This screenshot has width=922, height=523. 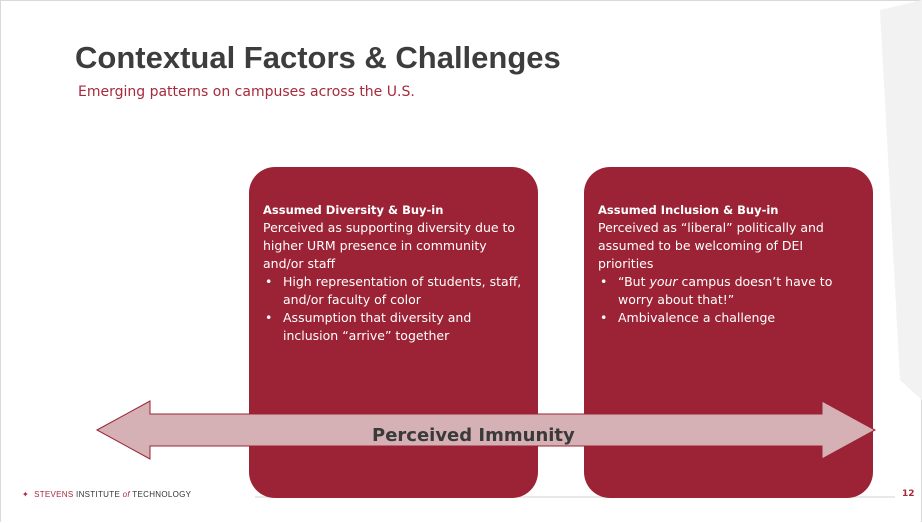 What do you see at coordinates (663, 281) in the screenshot?
I see `bullet-emphasis: your` at bounding box center [663, 281].